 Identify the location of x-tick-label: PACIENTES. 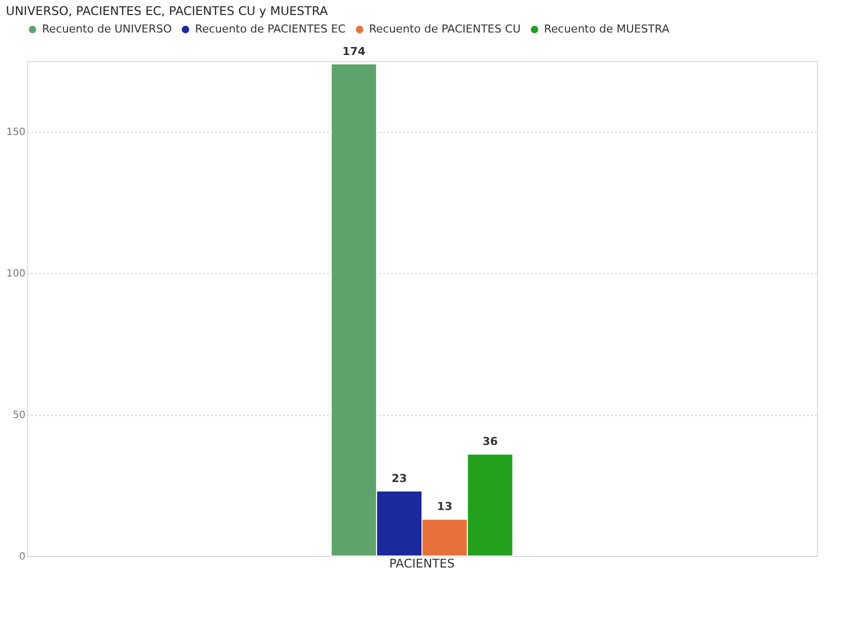
(422, 563).